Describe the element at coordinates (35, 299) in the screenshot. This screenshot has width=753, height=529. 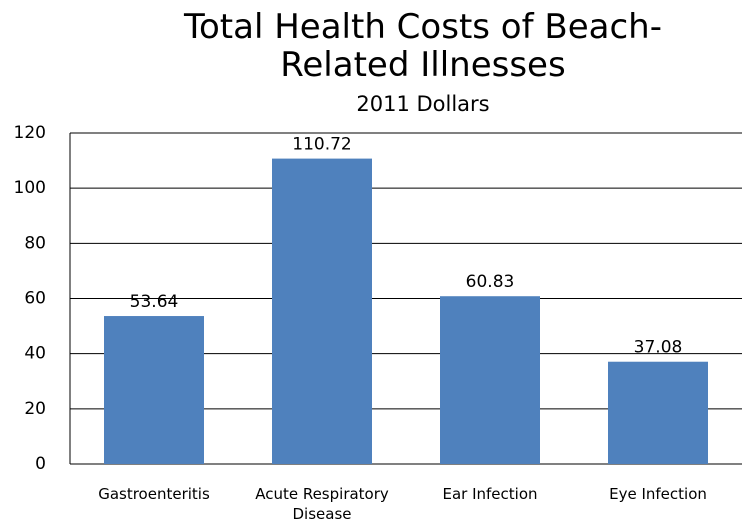
I see `y-tick-label: 60` at that location.